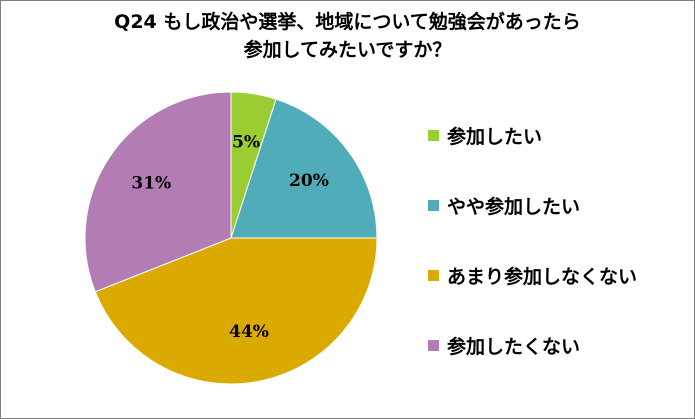 This screenshot has height=419, width=695. Describe the element at coordinates (514, 346) in the screenshot. I see `legend-label-4: 参加したくない` at that location.